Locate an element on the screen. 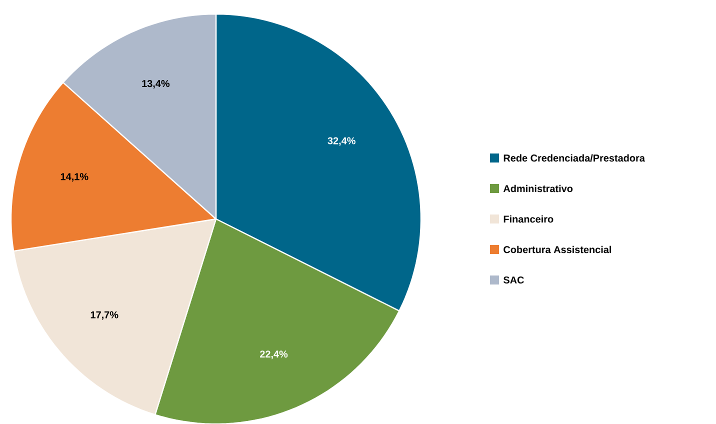  legend-label: Rede Credenciada/Prestadora is located at coordinates (575, 158).